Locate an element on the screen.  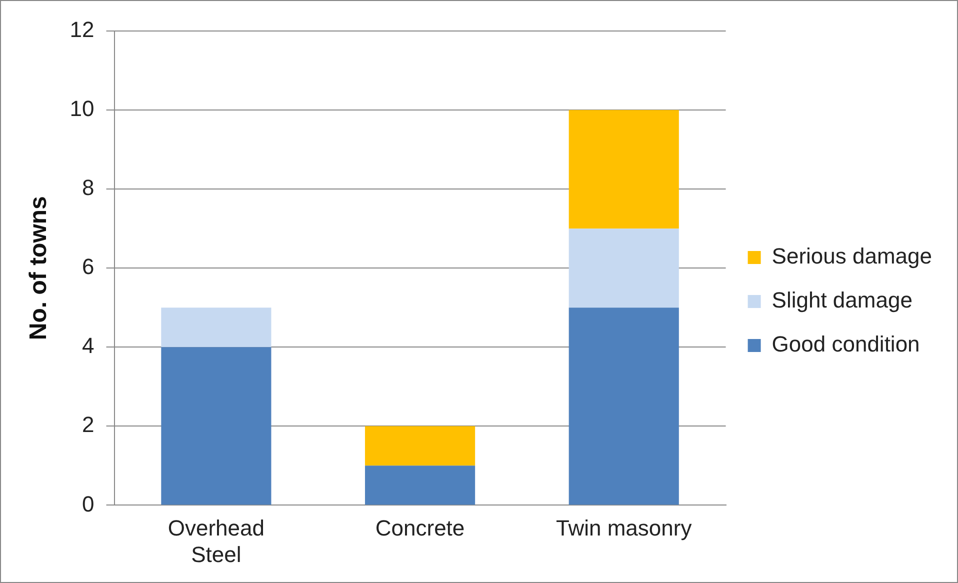
y-axis-title: No. of towns is located at coordinates (38, 268).